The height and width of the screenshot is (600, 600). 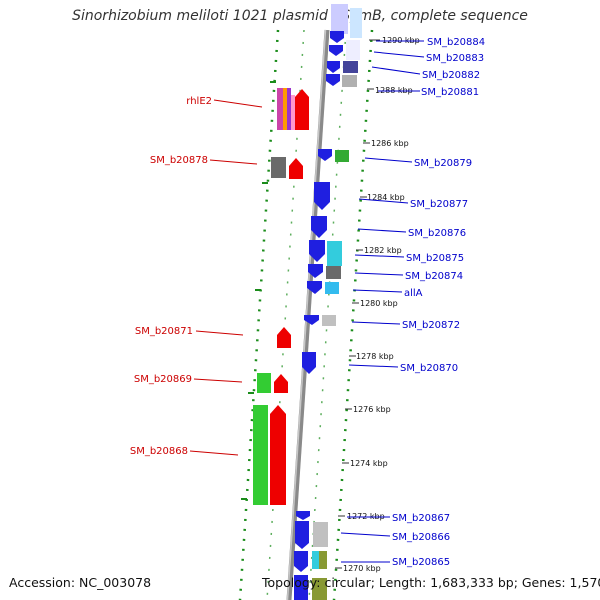 I want to click on feature-SM_b20868-green, so click(x=260, y=455).